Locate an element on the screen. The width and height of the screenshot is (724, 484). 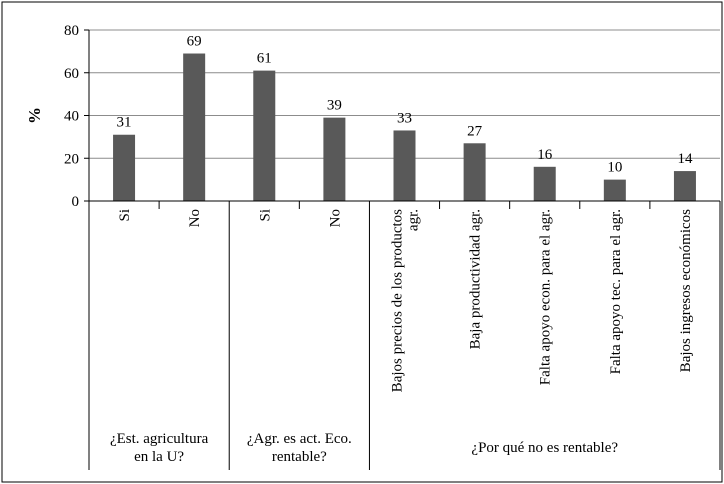
group-label: ¿Por qué no es rentable? is located at coordinates (544, 448).